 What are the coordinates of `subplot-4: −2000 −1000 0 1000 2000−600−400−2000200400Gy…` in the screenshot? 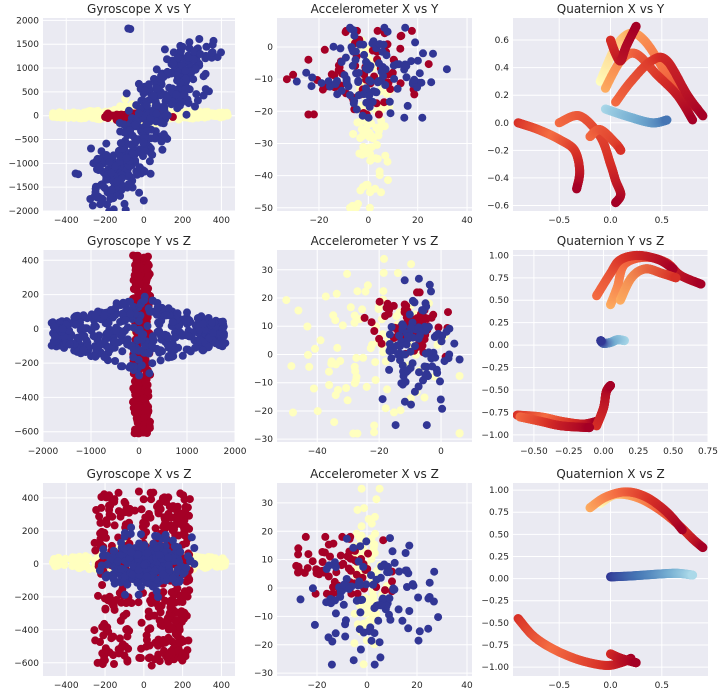 It's located at (130, 345).